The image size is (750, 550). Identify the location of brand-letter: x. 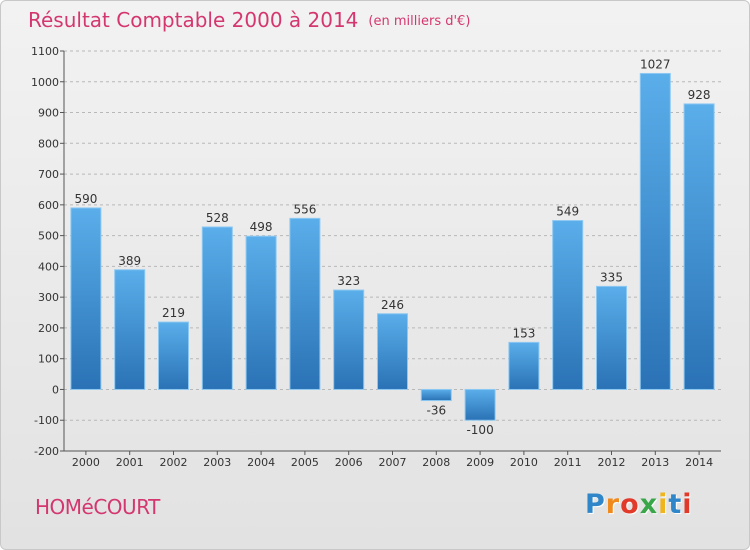
(649, 504).